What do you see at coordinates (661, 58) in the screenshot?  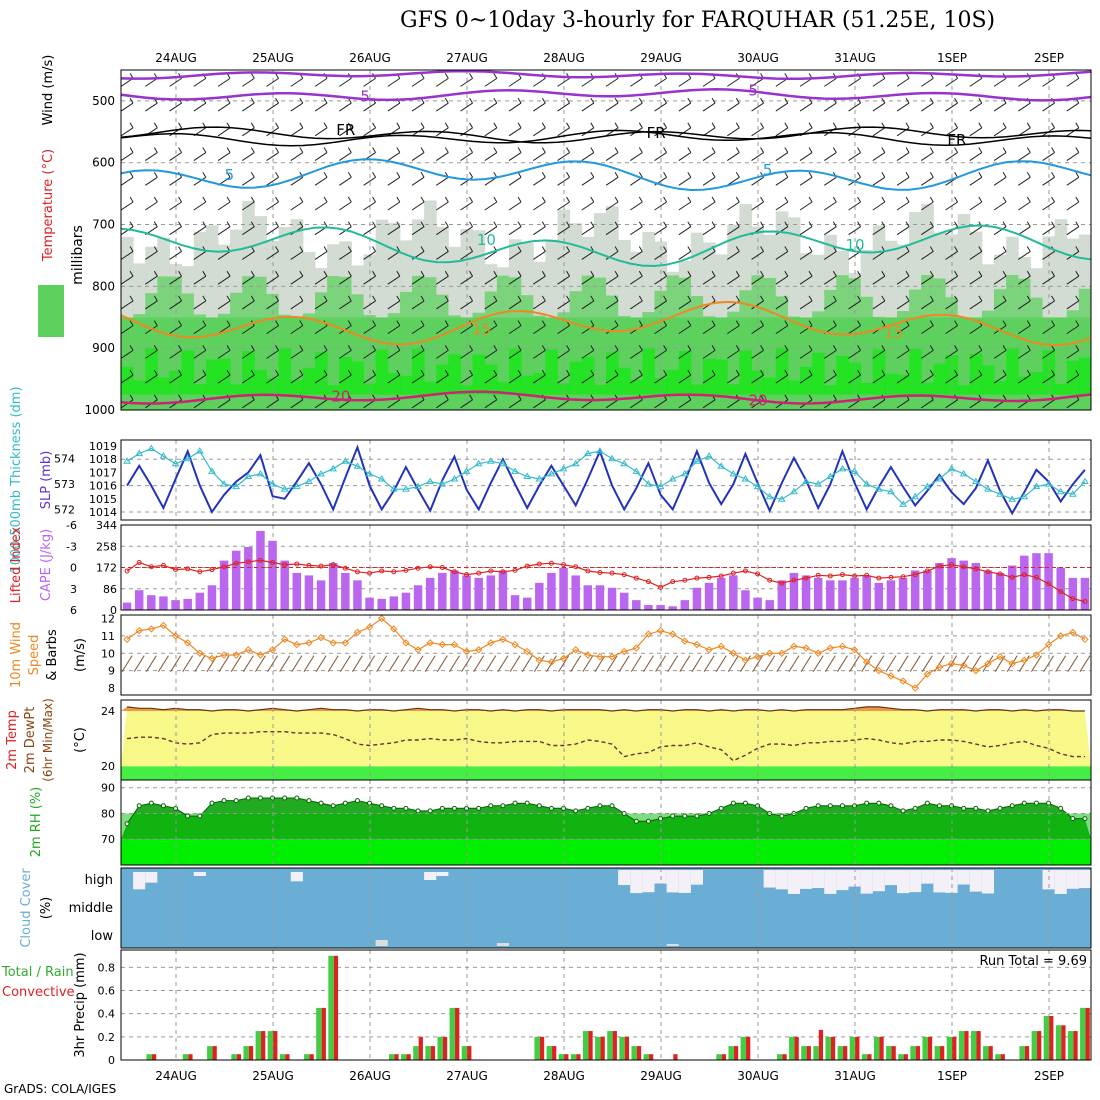 I see `date-label-top: 29AUG` at bounding box center [661, 58].